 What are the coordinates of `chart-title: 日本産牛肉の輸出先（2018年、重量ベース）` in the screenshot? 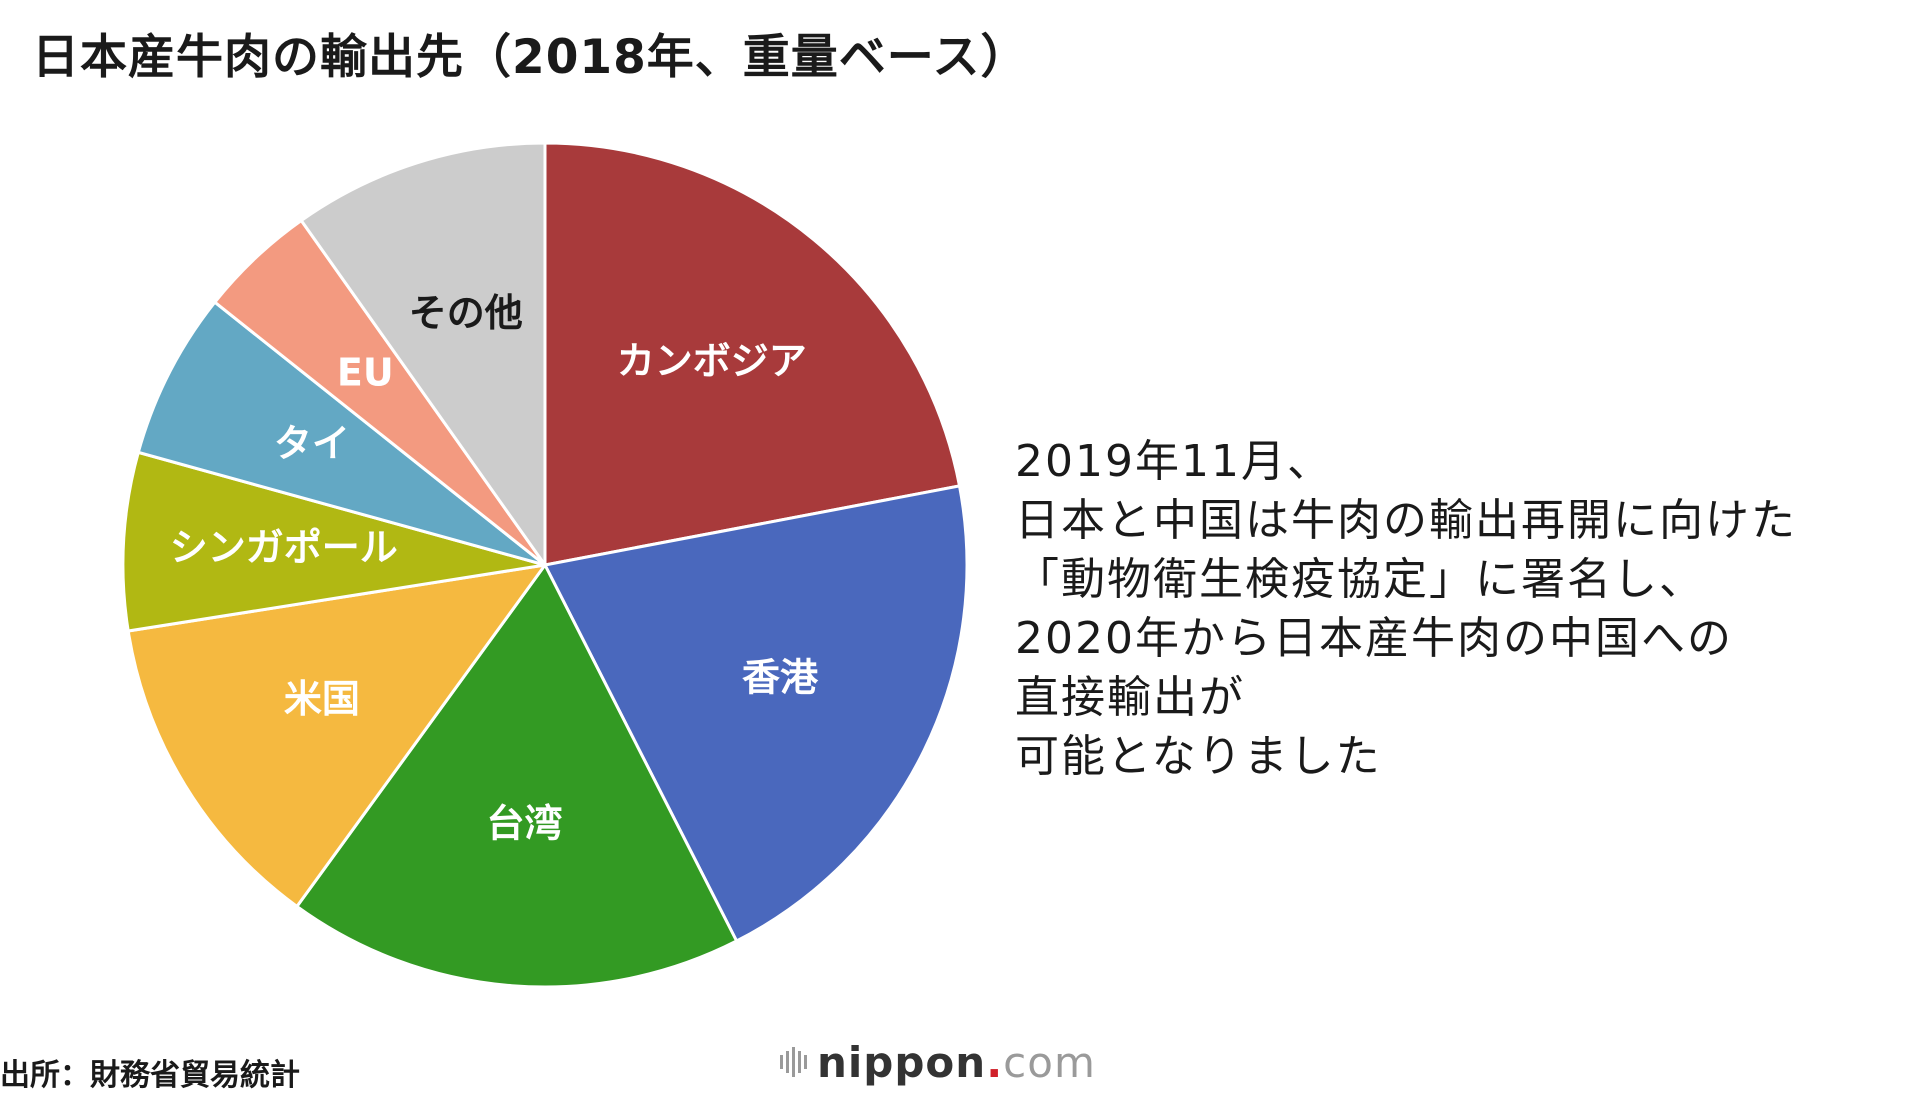 It's located at (530, 57).